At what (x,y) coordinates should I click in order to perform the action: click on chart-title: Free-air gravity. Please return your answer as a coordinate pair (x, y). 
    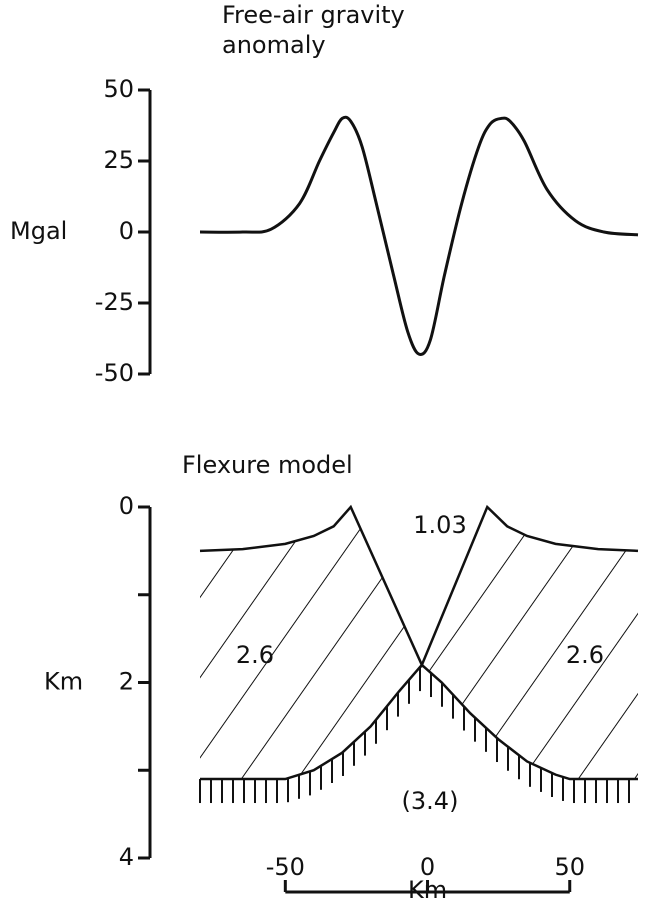
    Looking at the image, I should click on (313, 15).